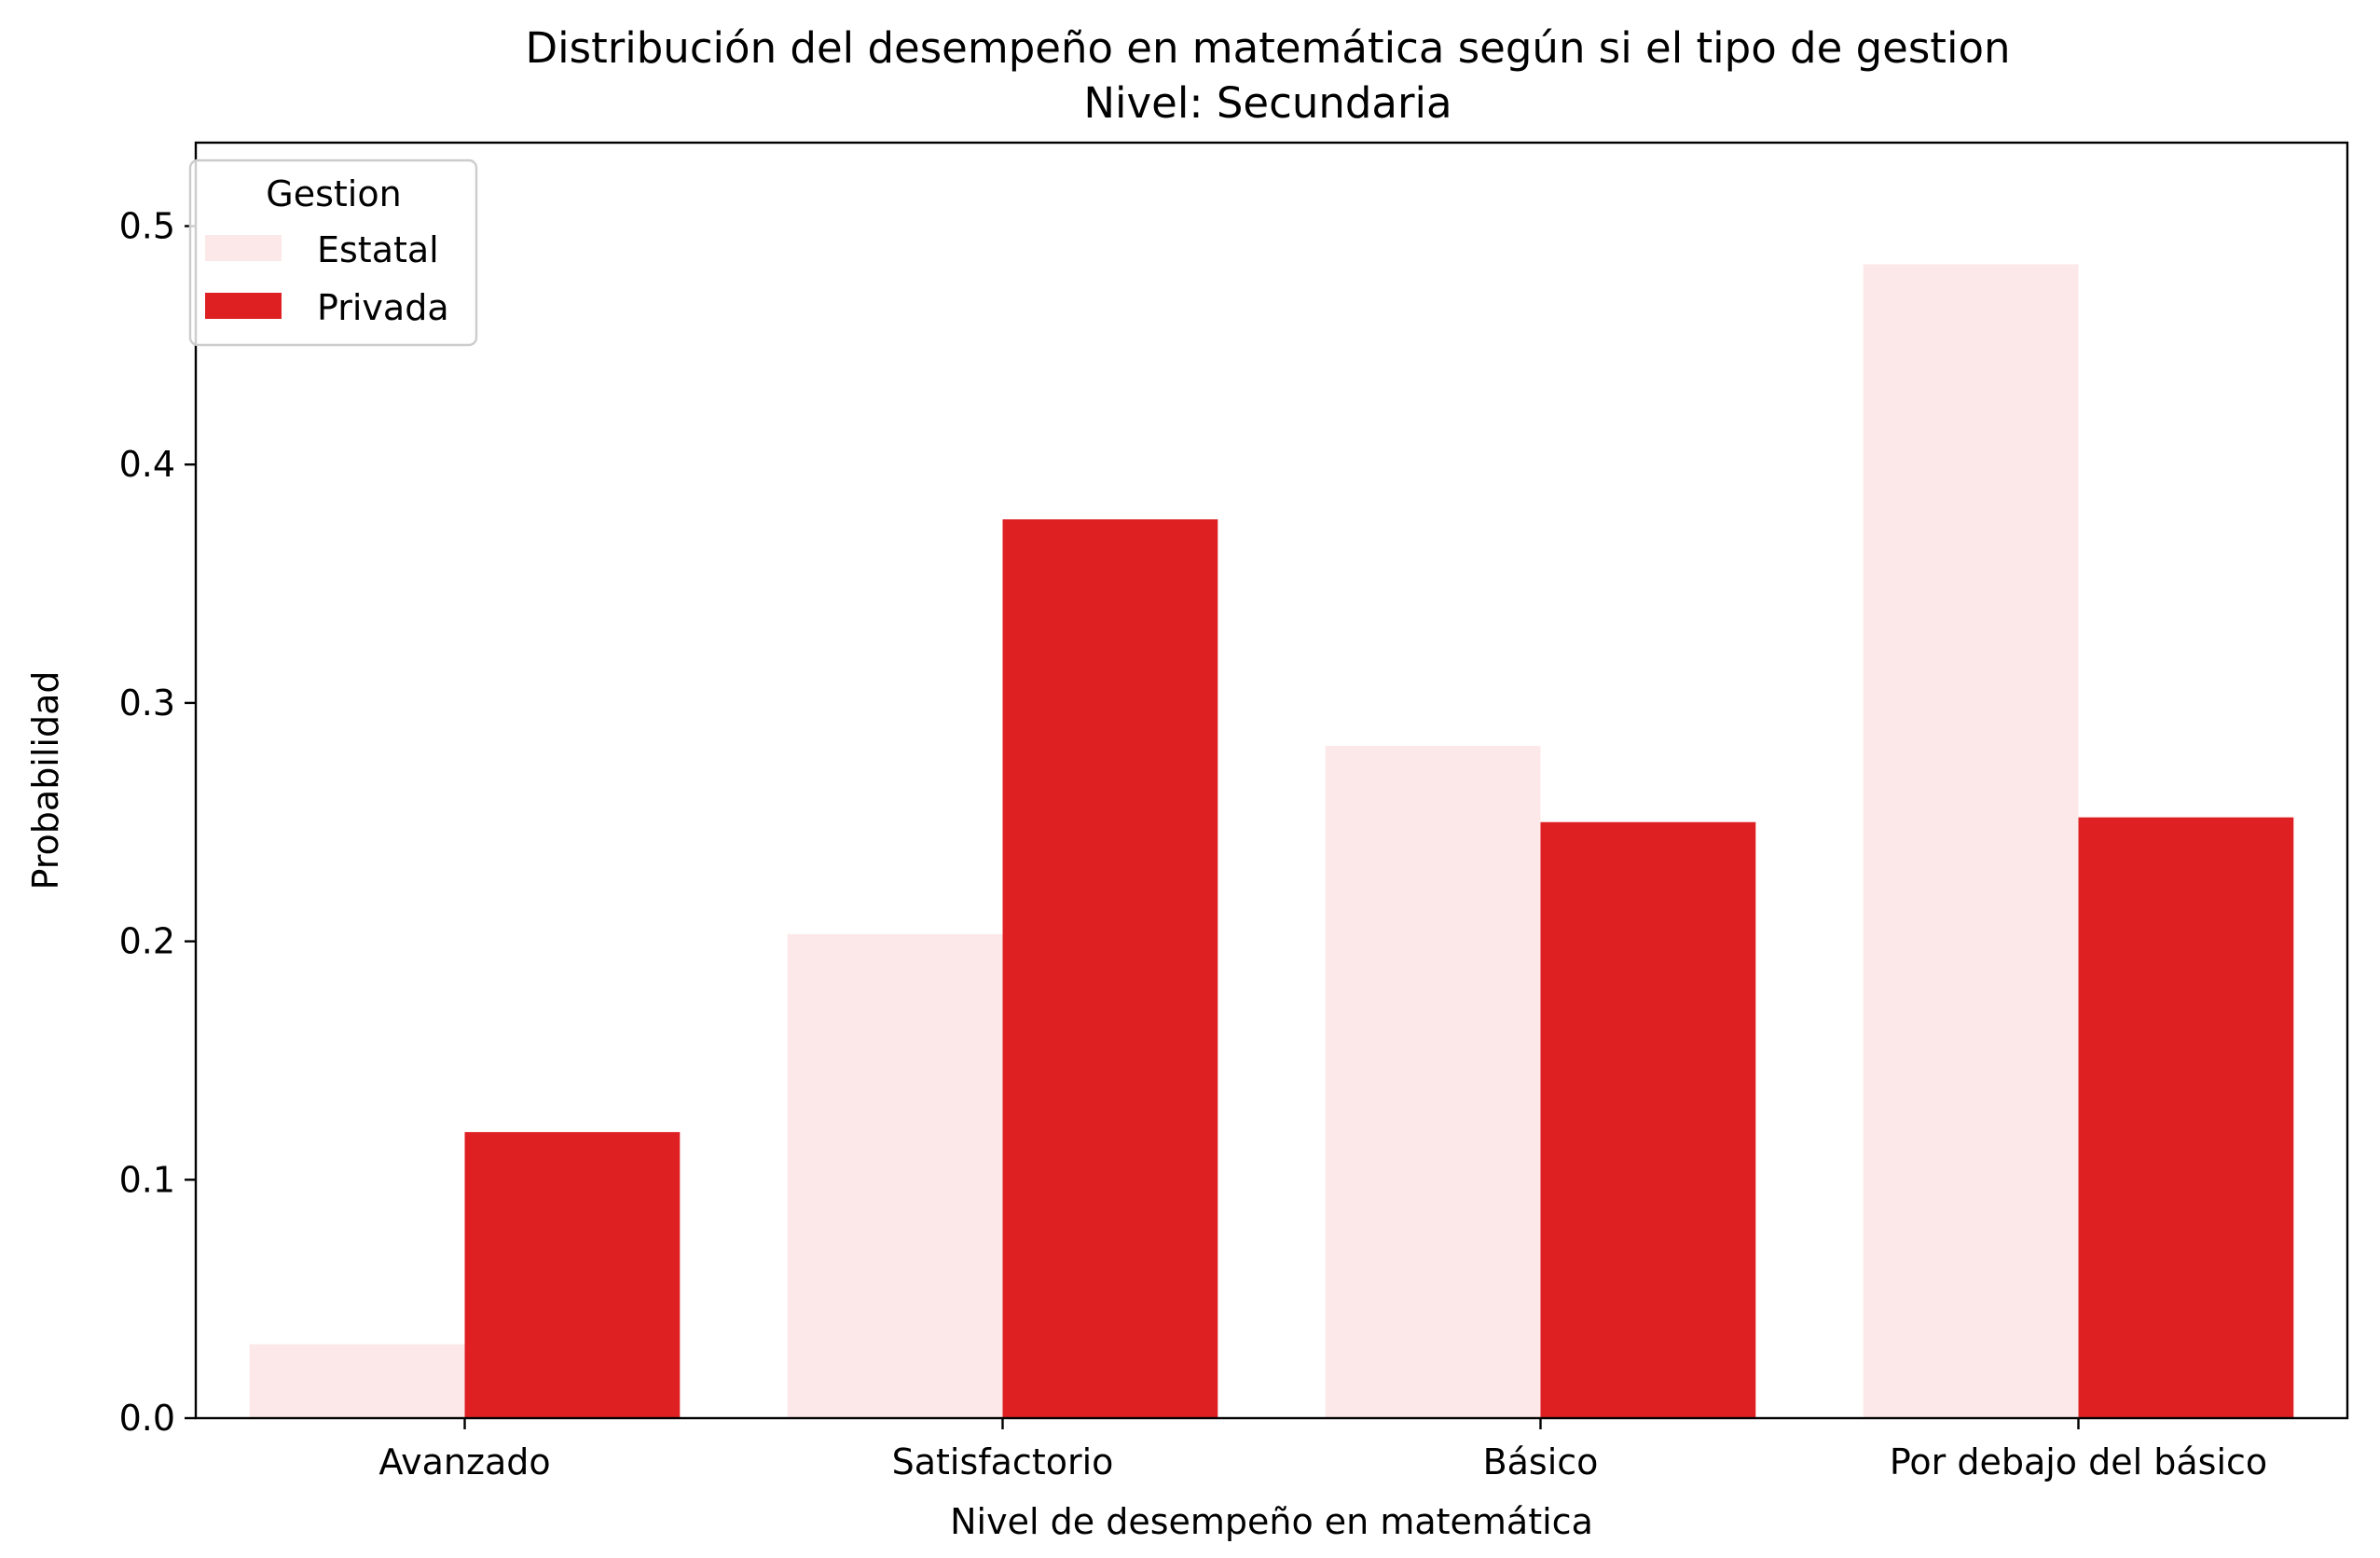  Describe the element at coordinates (2078, 1461) in the screenshot. I see `x-tick-label-por-debajo-del-basico: Por debajo del básico` at that location.